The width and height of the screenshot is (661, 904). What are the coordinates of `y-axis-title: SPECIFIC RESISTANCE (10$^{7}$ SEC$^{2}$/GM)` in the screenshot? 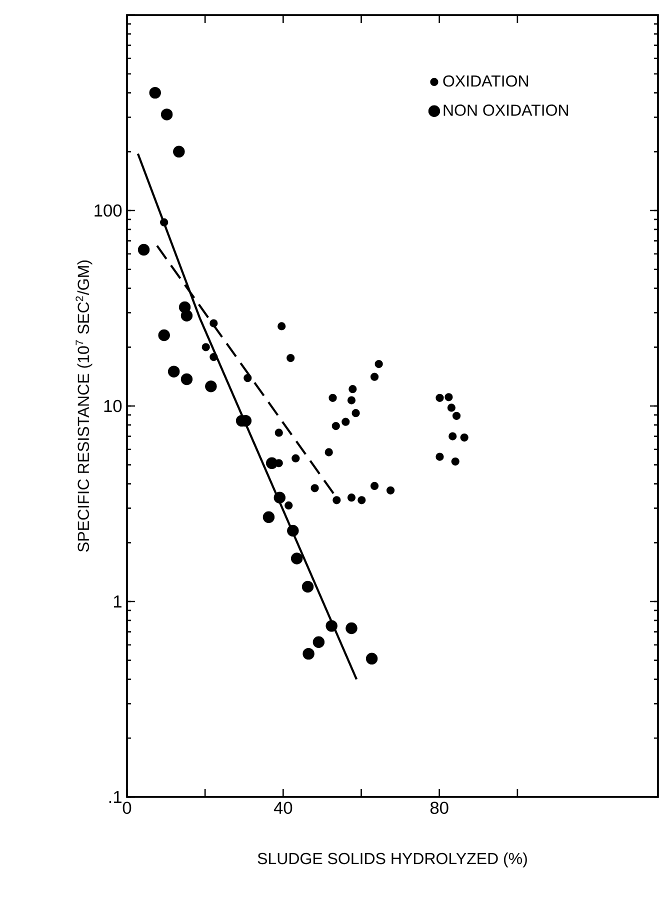 It's located at (84, 406).